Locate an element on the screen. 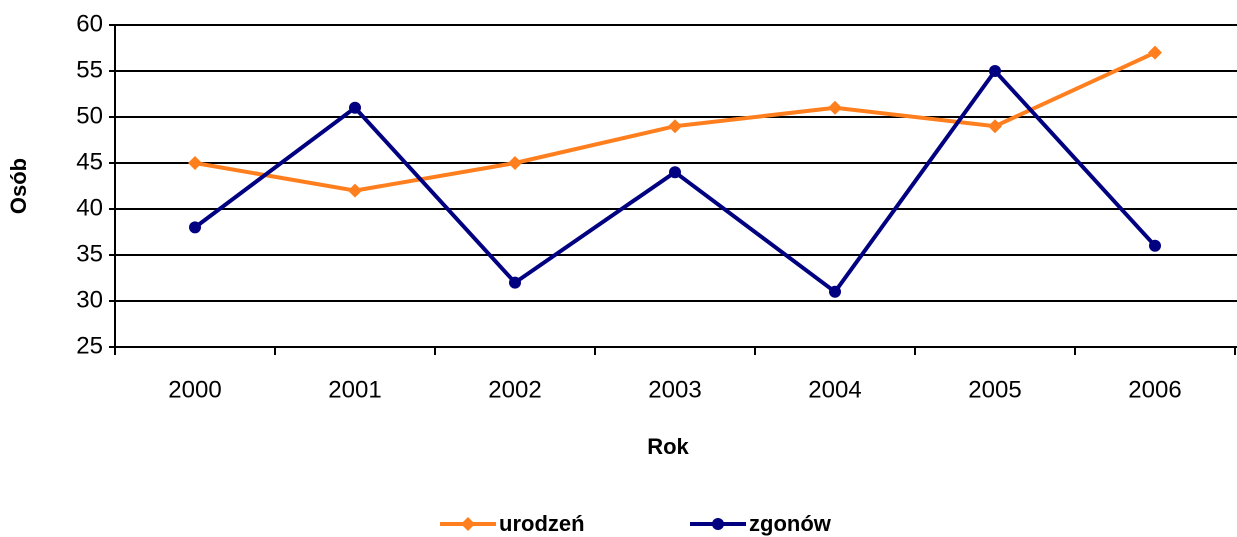 Image resolution: width=1237 pixels, height=537 pixels. y-axis-label: Osób is located at coordinates (18, 186).